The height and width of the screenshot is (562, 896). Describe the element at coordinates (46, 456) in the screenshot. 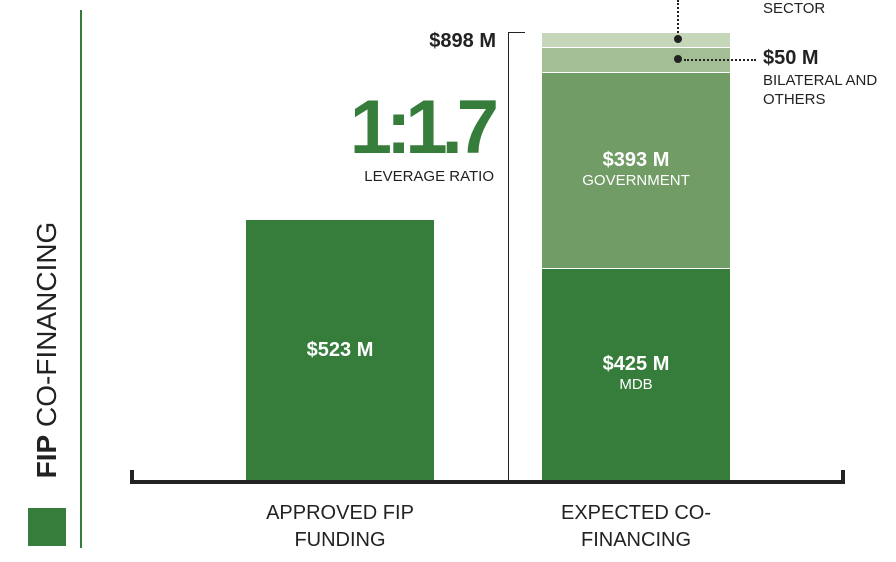

I see `title-strong: FIP` at that location.